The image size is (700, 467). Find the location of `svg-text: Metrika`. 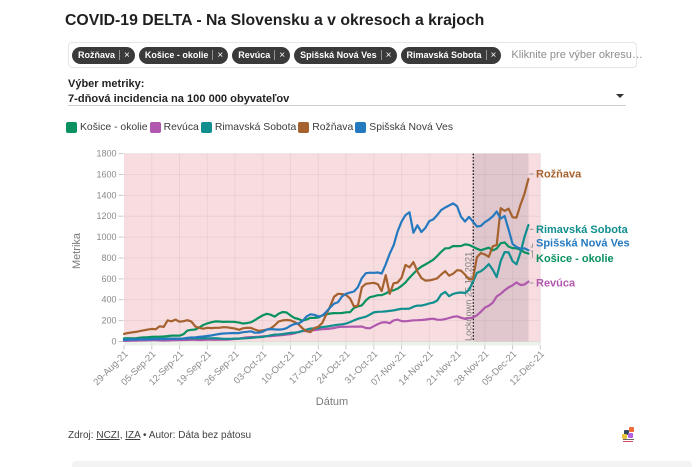

svg-text: Metrika is located at coordinates (77, 250).